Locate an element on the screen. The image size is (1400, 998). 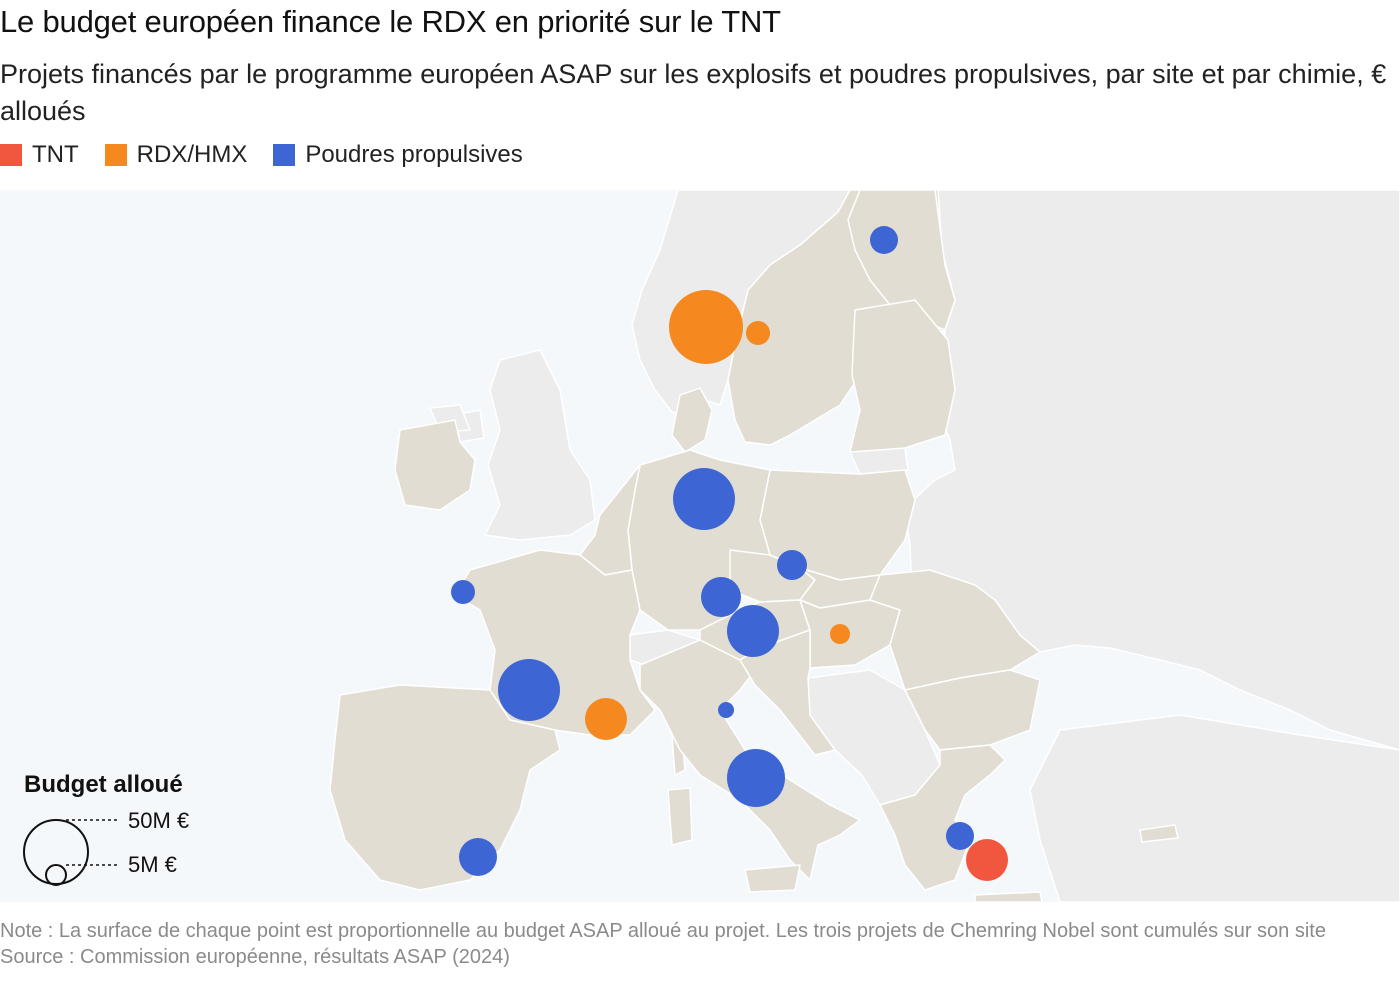
legend-swatch-poudres is located at coordinates (284, 155).